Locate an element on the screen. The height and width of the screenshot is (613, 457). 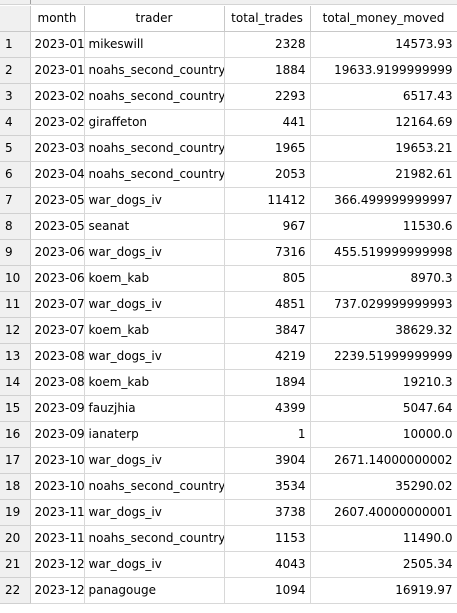
cell-total-trades: 4219 is located at coordinates (267, 356).